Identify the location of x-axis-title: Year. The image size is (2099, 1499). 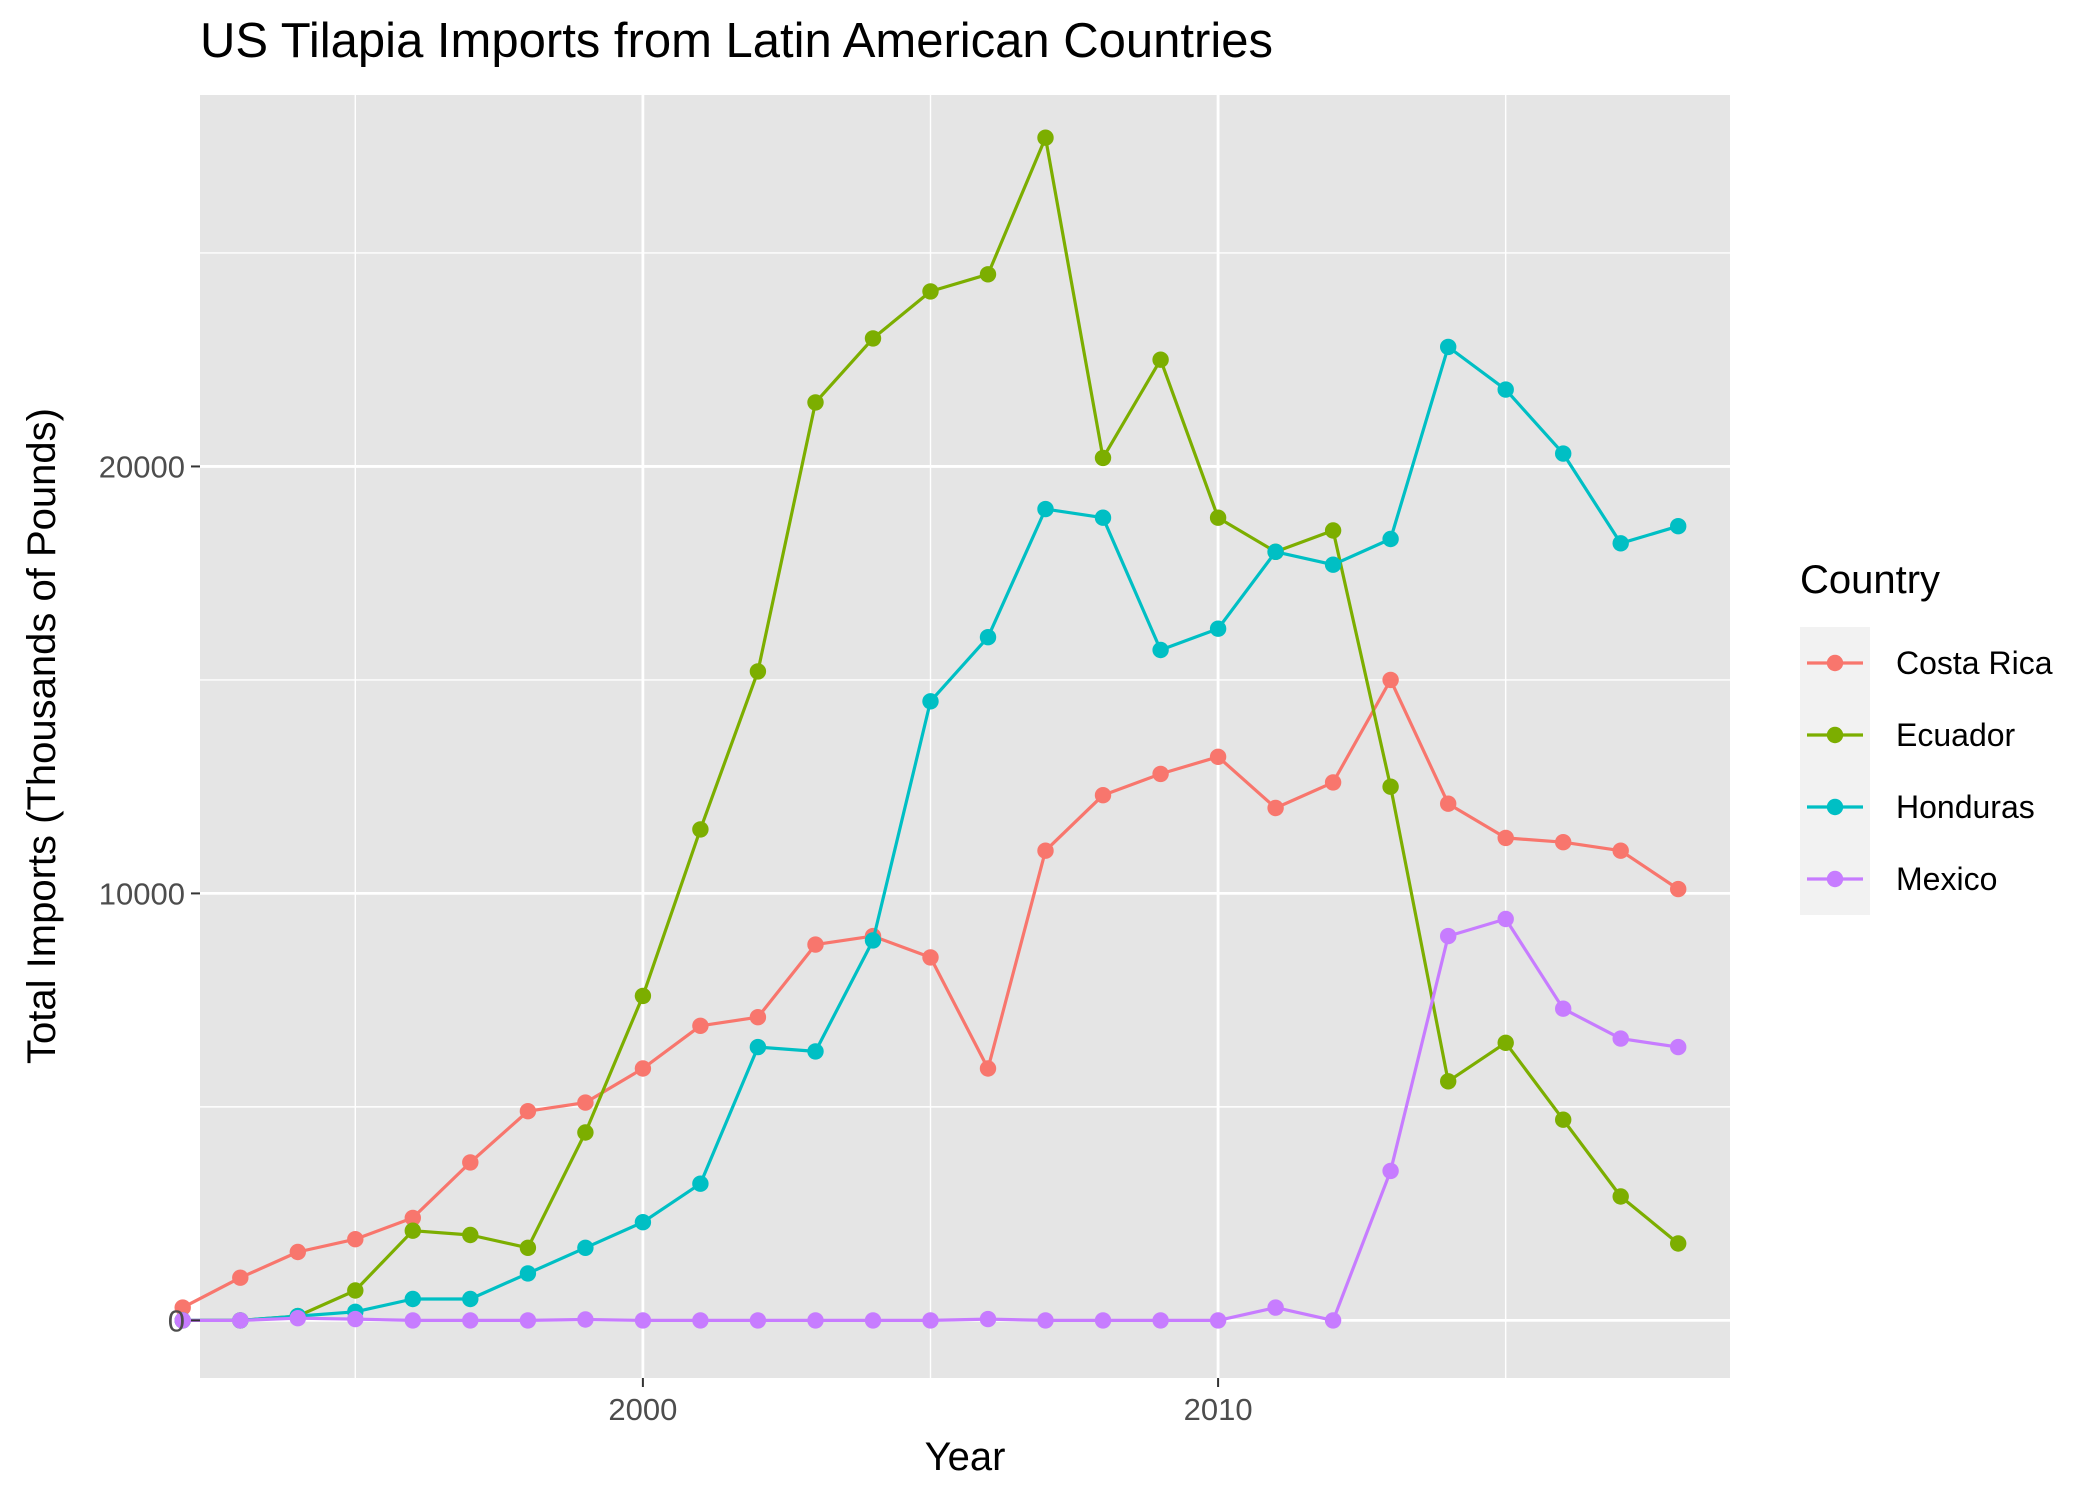
(965, 1457).